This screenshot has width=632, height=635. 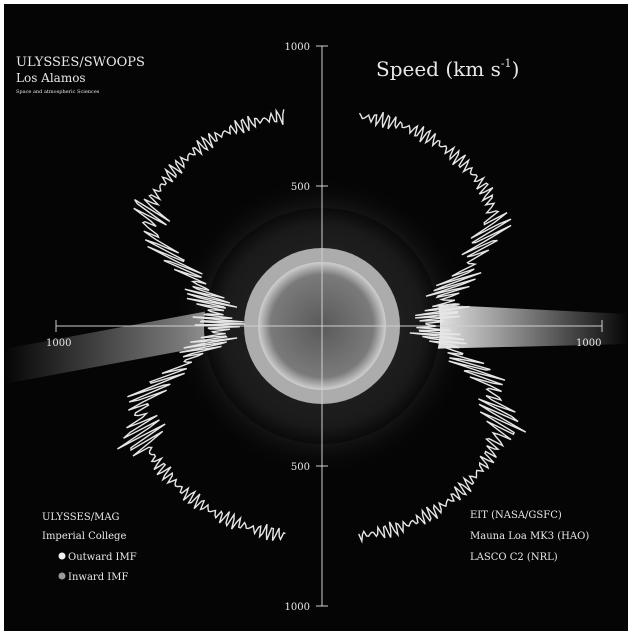 What do you see at coordinates (438, 69) in the screenshot?
I see `chart-title-main: Speed (km s` at bounding box center [438, 69].